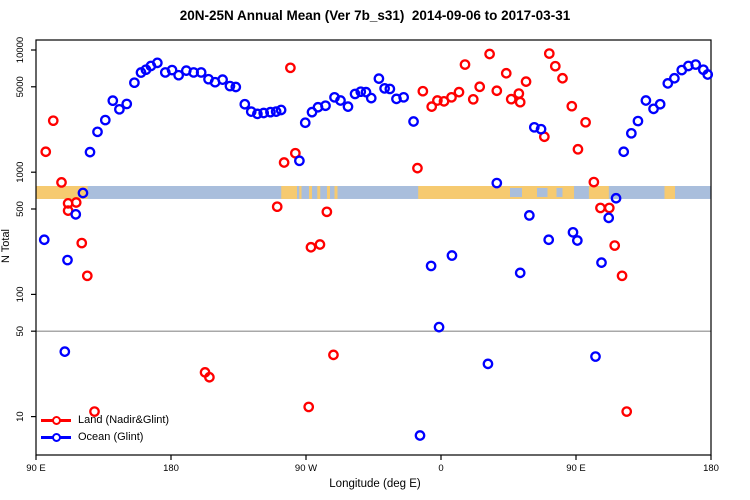  I want to click on y-tick-label: 10, so click(20, 416).